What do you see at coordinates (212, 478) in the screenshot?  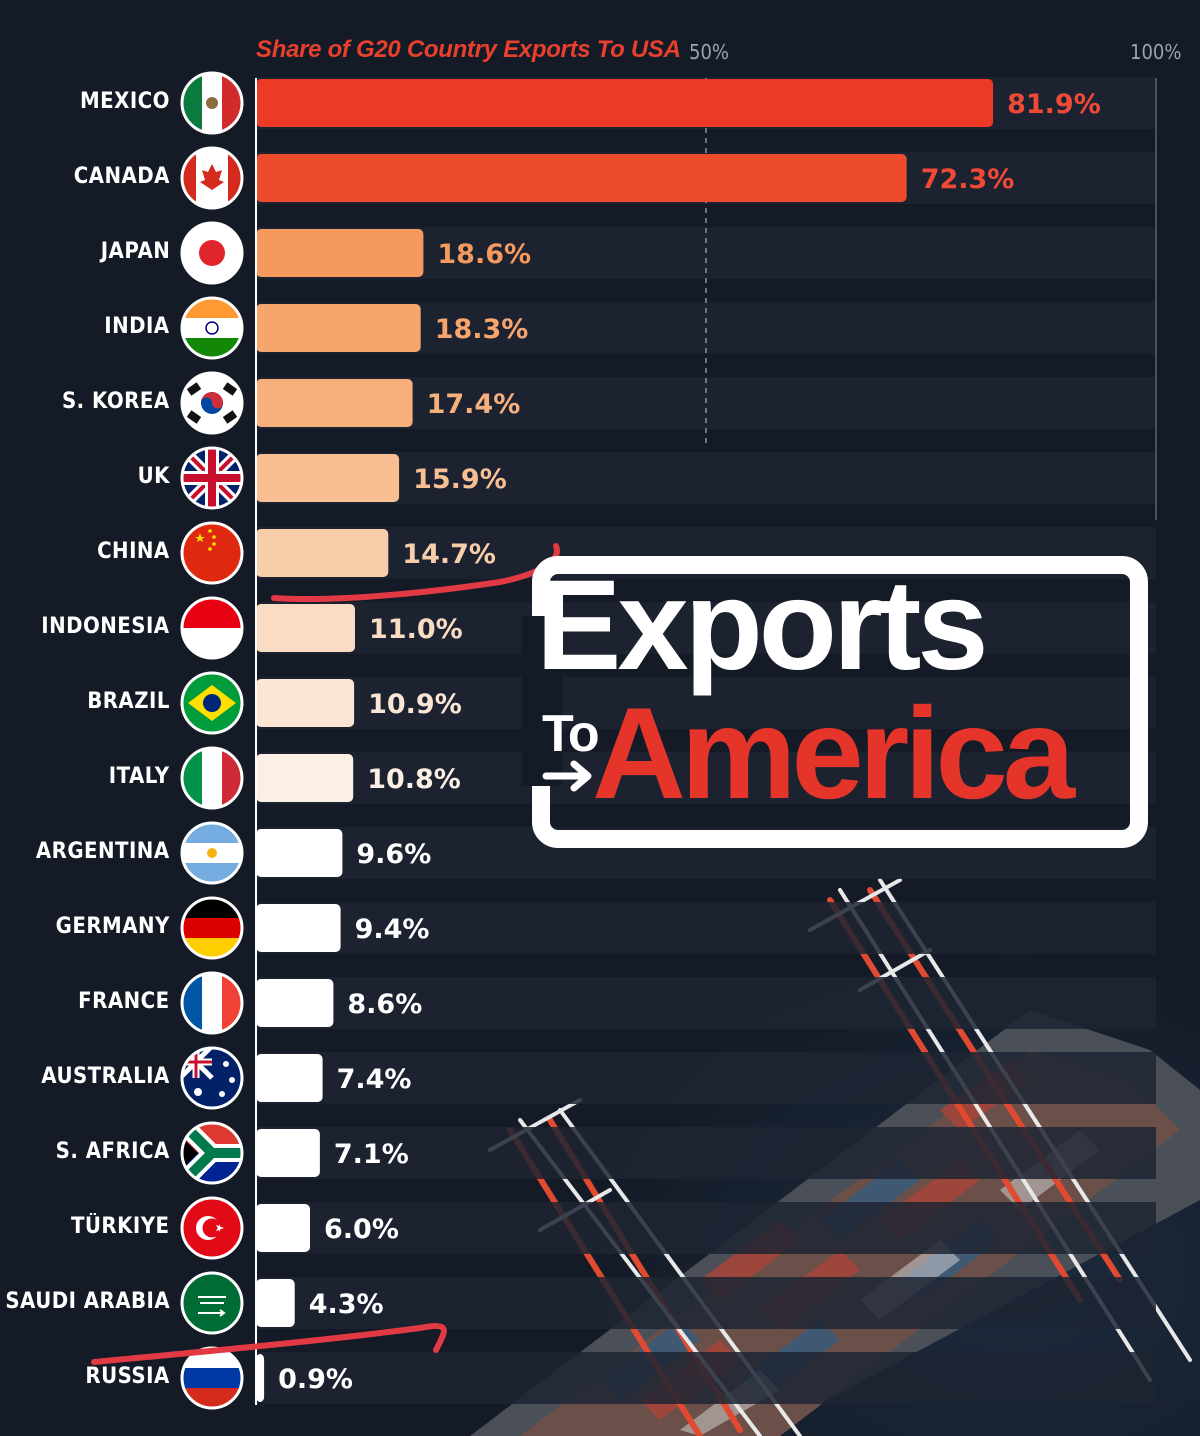 I see `uk-flag-icon` at bounding box center [212, 478].